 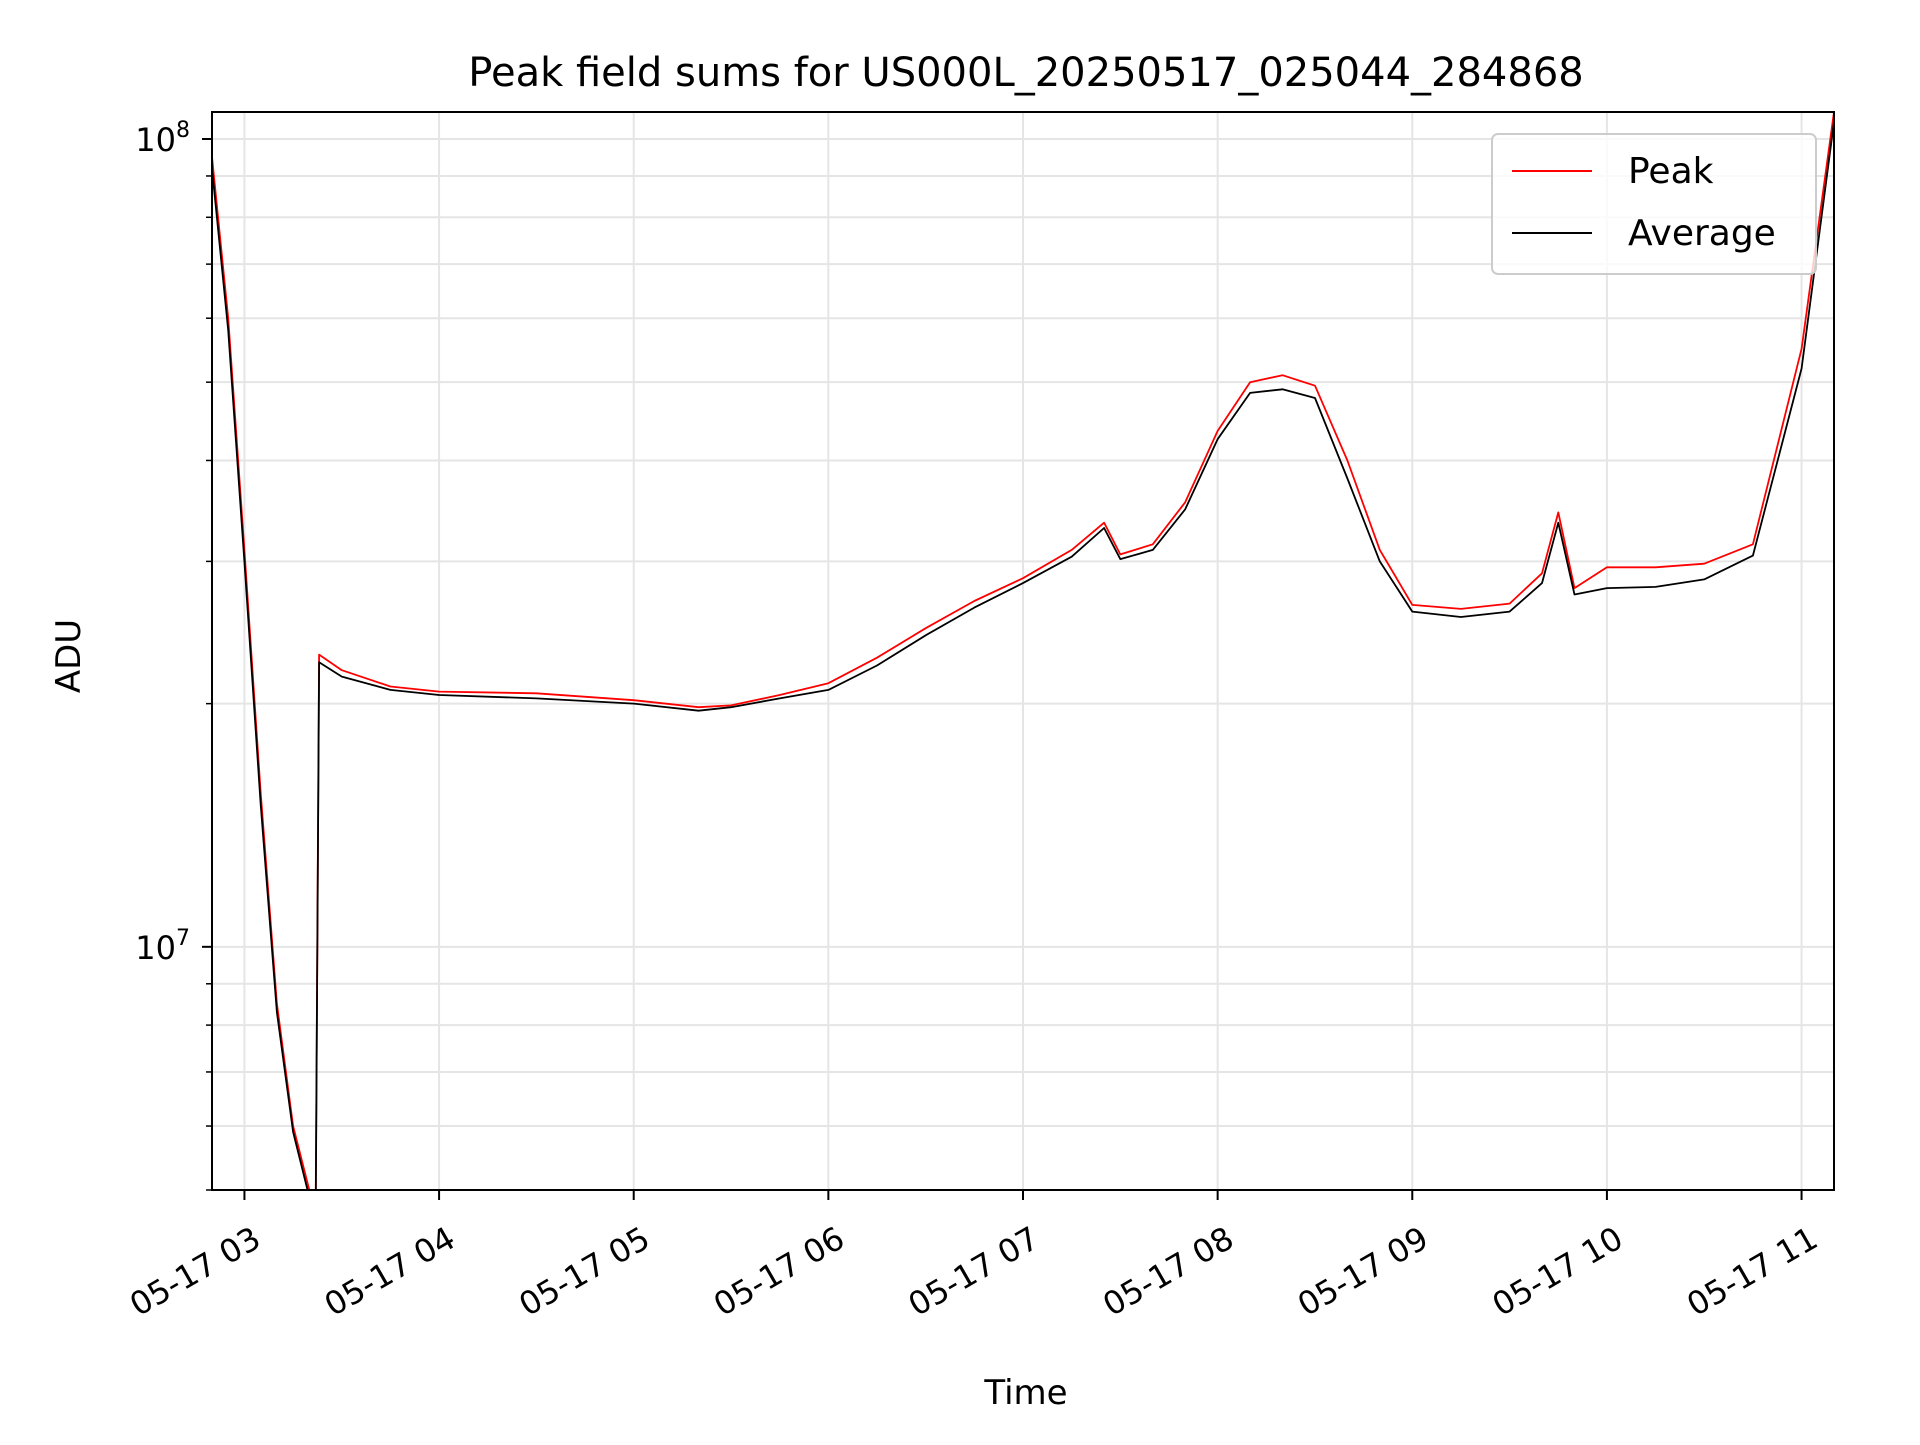 What do you see at coordinates (1025, 1393) in the screenshot?
I see `x-axis-label: Time` at bounding box center [1025, 1393].